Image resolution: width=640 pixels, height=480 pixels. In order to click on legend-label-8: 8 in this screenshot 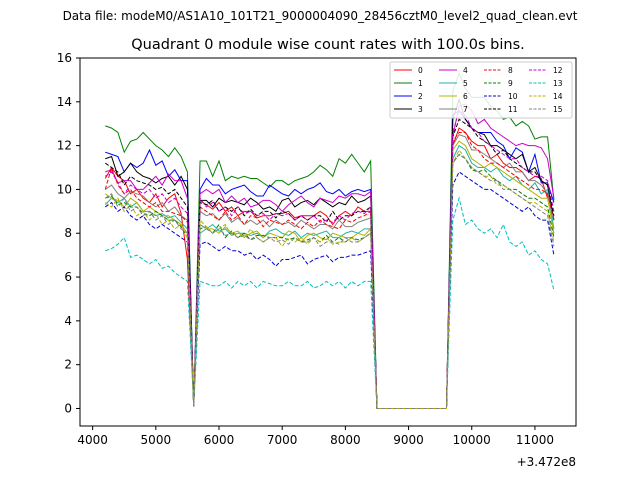, I will do `click(510, 70)`.